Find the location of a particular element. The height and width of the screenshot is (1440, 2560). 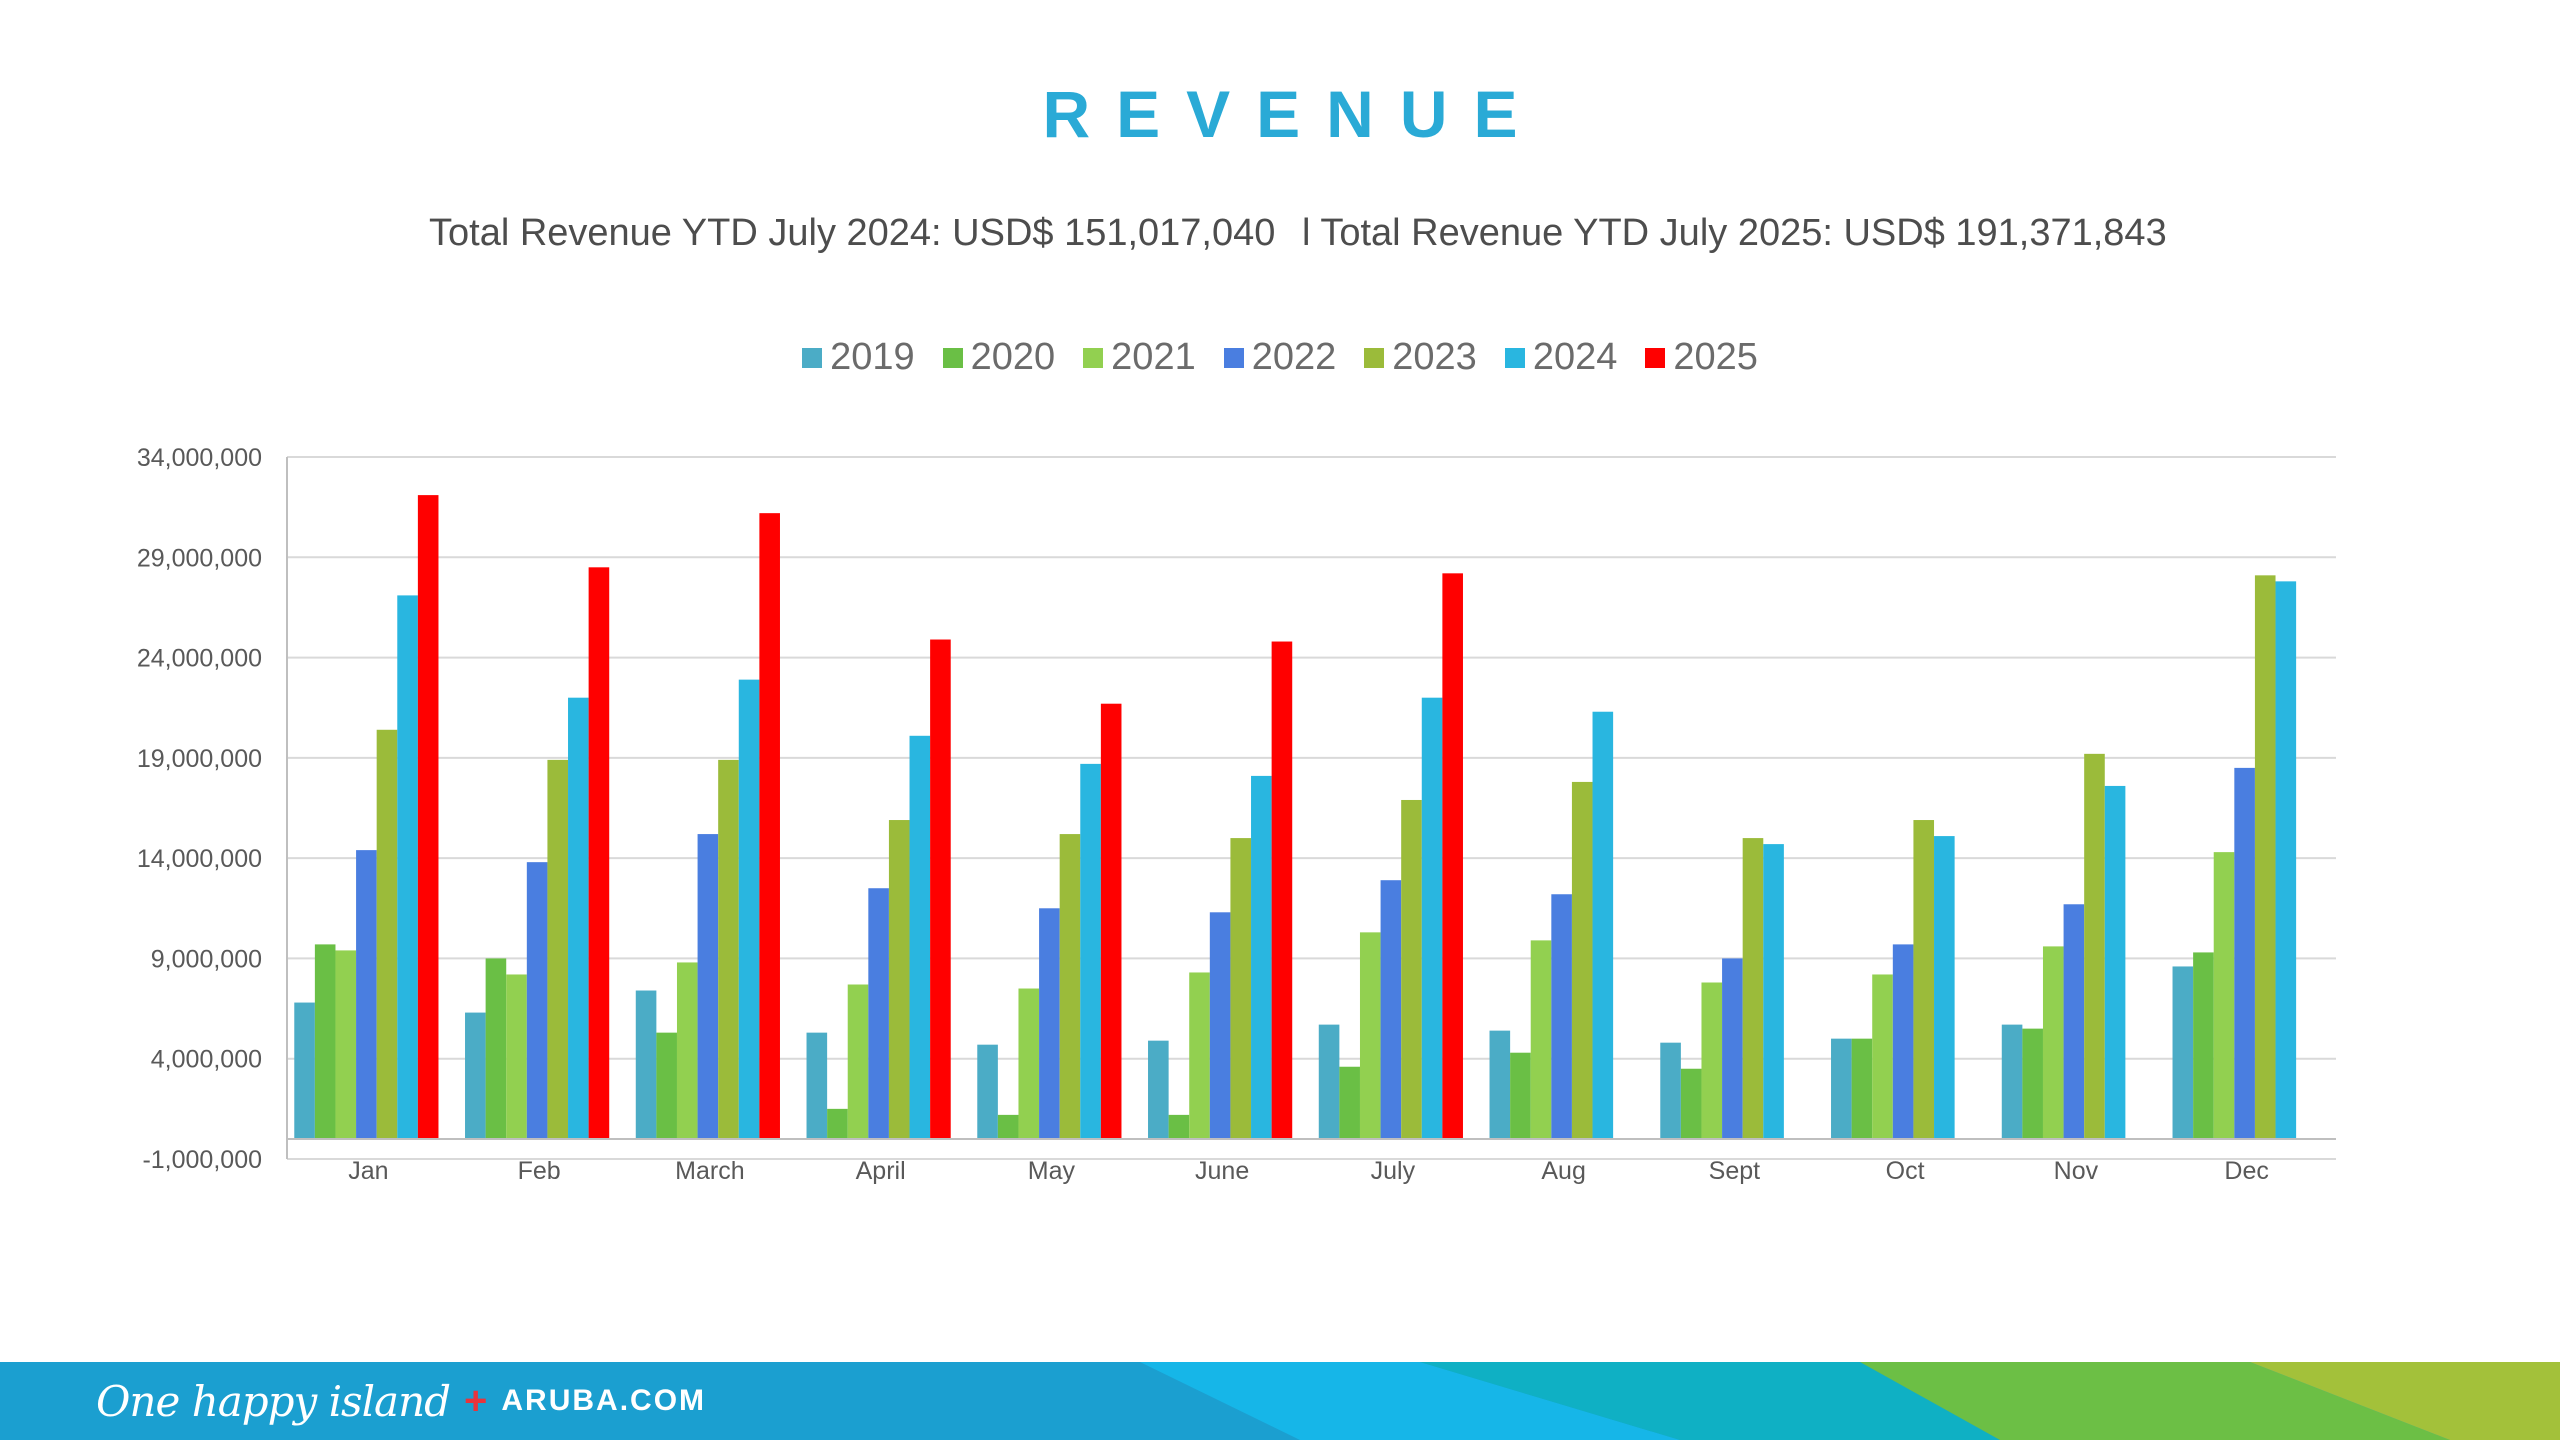

y-tick-label: -1,000,000 is located at coordinates (202, 1160).